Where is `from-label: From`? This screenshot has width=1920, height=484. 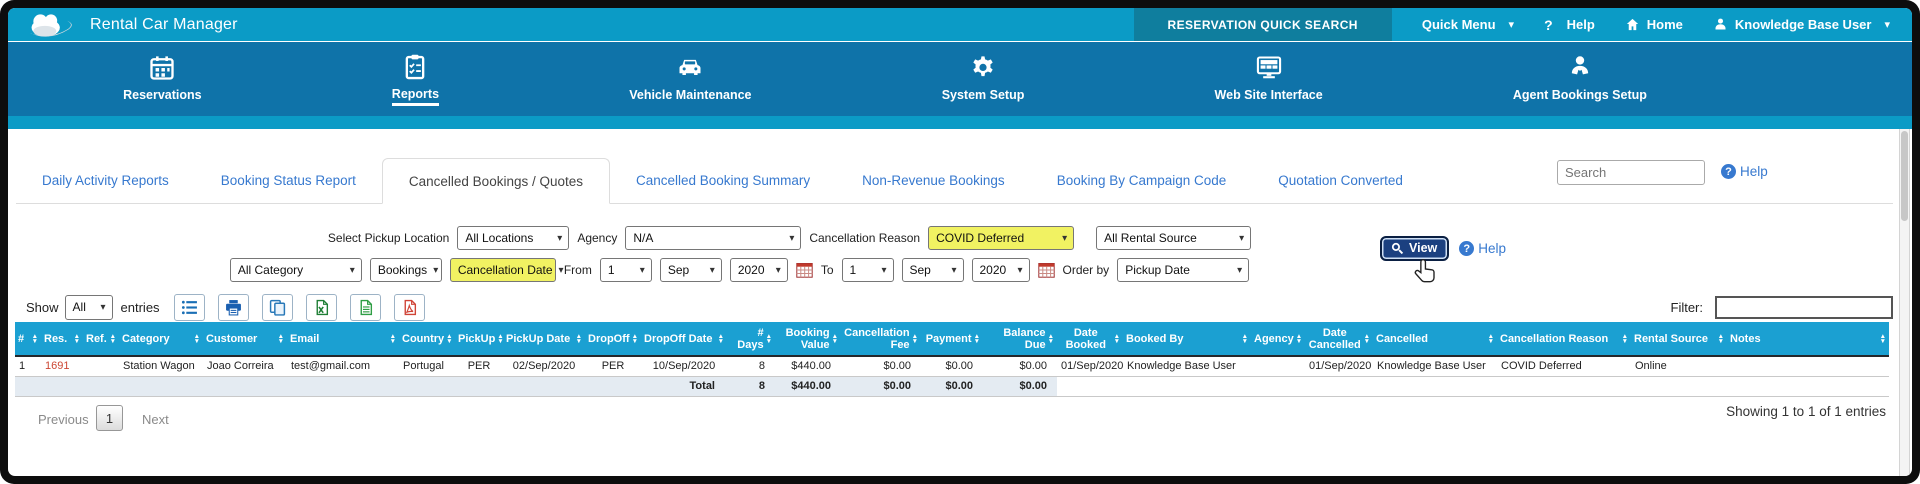
from-label: From is located at coordinates (577, 270).